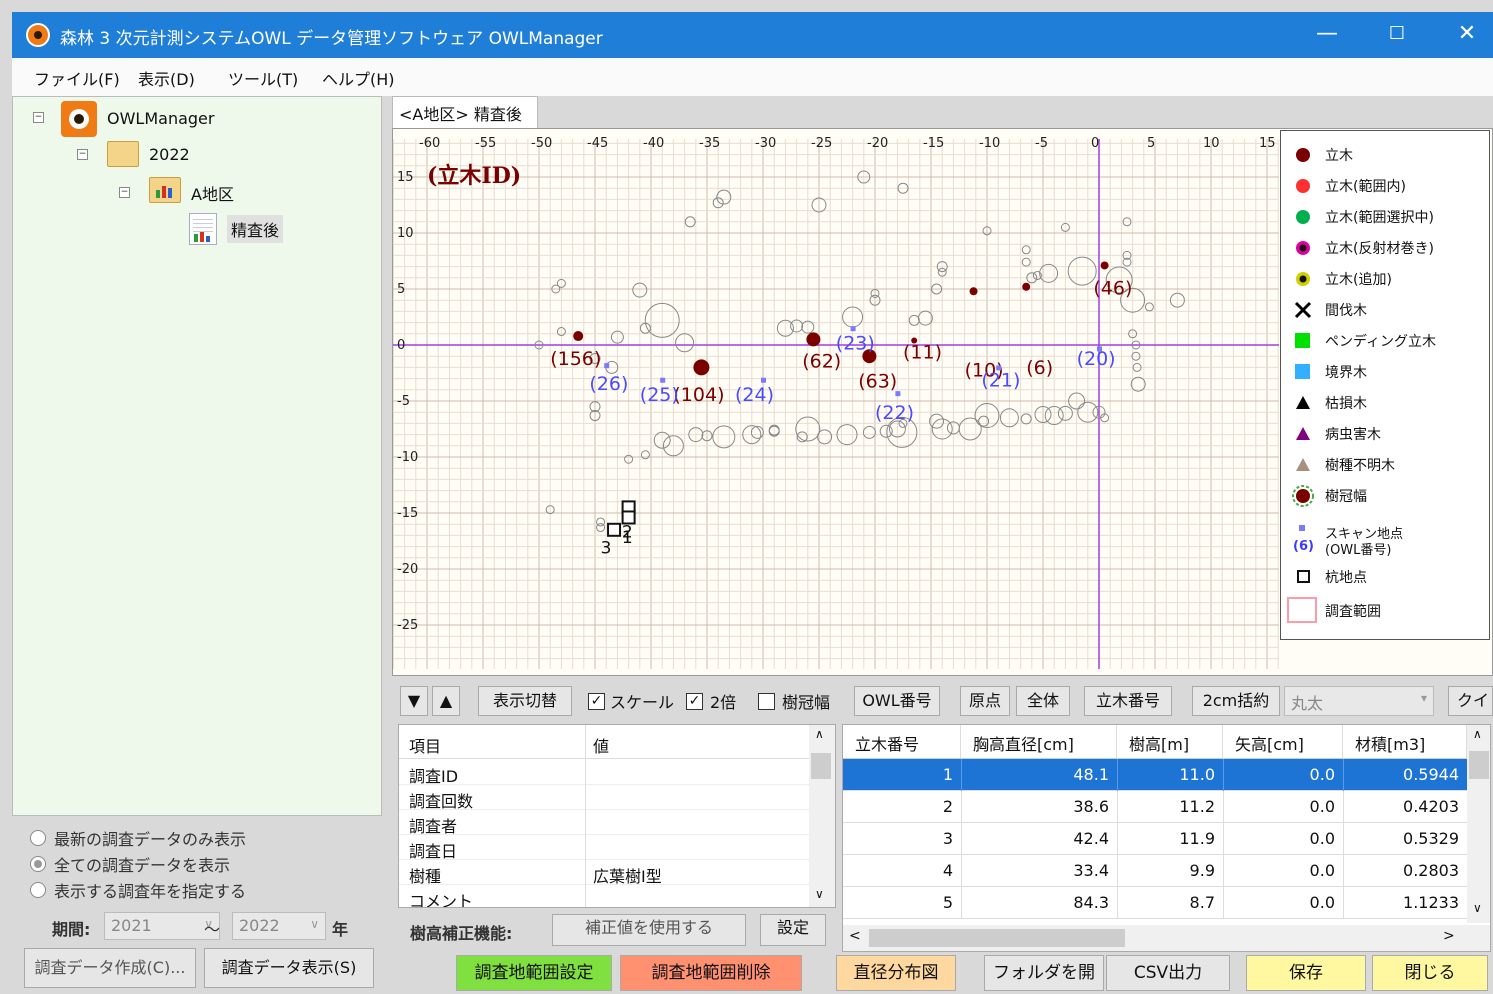 The image size is (1493, 994). I want to click on menu-tools: ツール(T), so click(263, 79).